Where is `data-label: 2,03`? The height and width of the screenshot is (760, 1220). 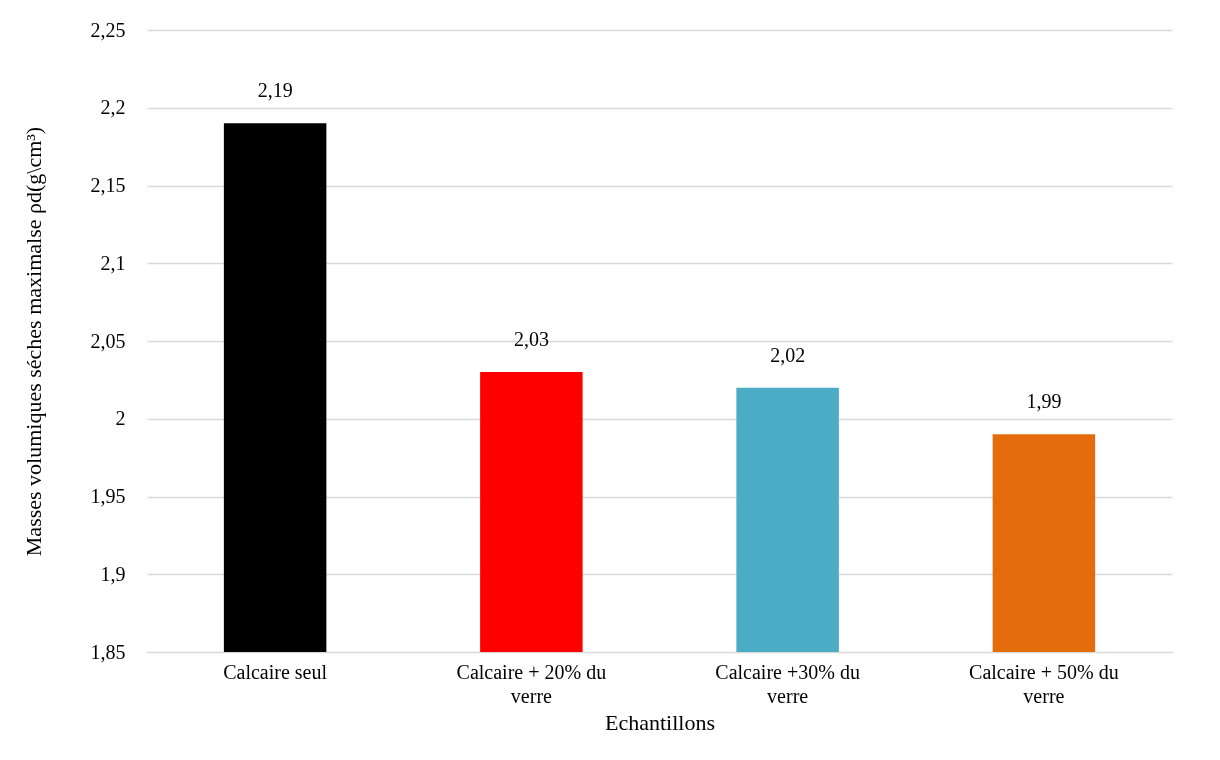 data-label: 2,03 is located at coordinates (531, 339).